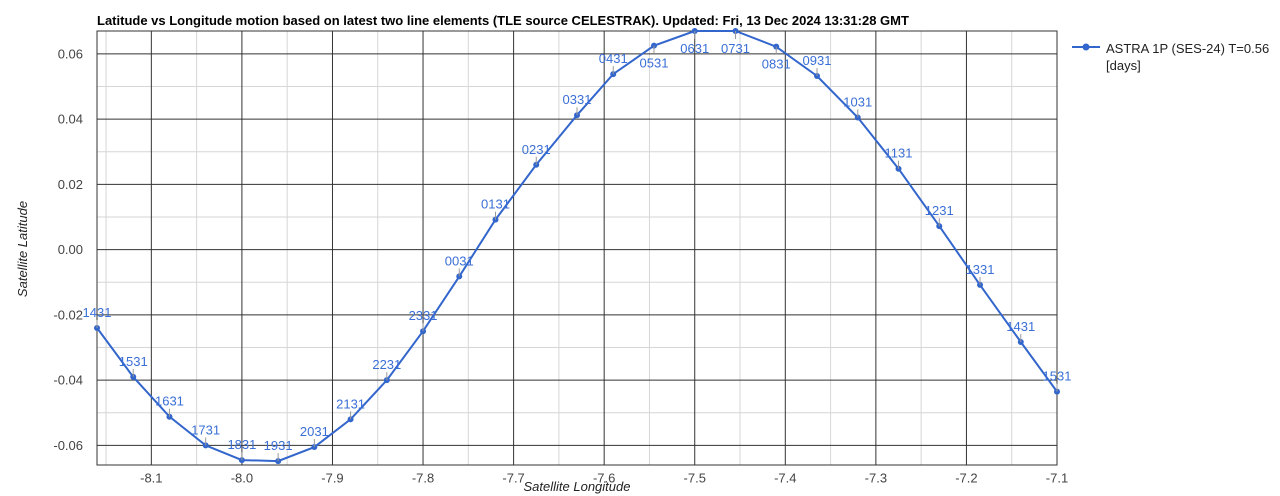 The width and height of the screenshot is (1280, 496). Describe the element at coordinates (980, 269) in the screenshot. I see `data-point-label: 1331` at that location.